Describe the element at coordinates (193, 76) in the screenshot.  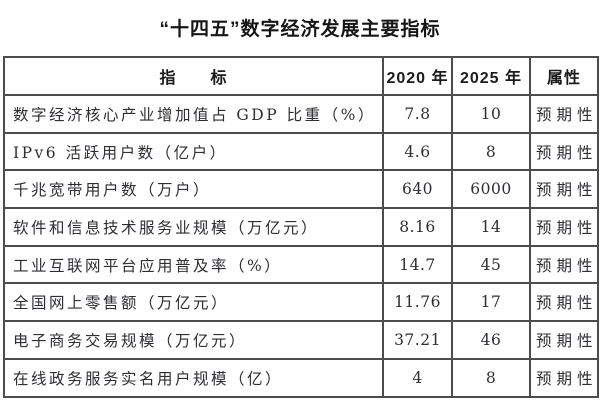
I see `header-indicator: 指 标` at that location.